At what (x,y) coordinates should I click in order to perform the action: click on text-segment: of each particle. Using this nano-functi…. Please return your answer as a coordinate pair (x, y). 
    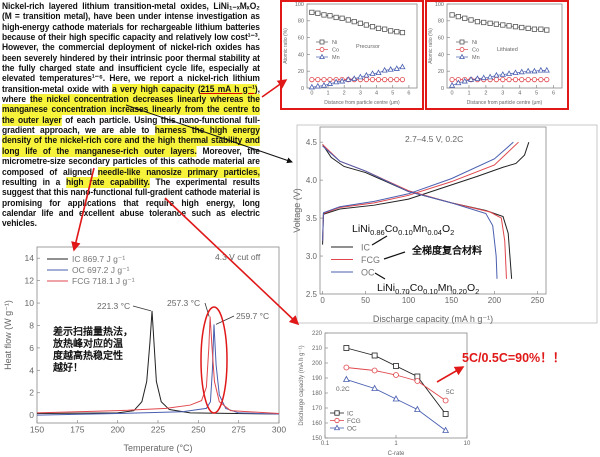
    Looking at the image, I should click on (131, 125).